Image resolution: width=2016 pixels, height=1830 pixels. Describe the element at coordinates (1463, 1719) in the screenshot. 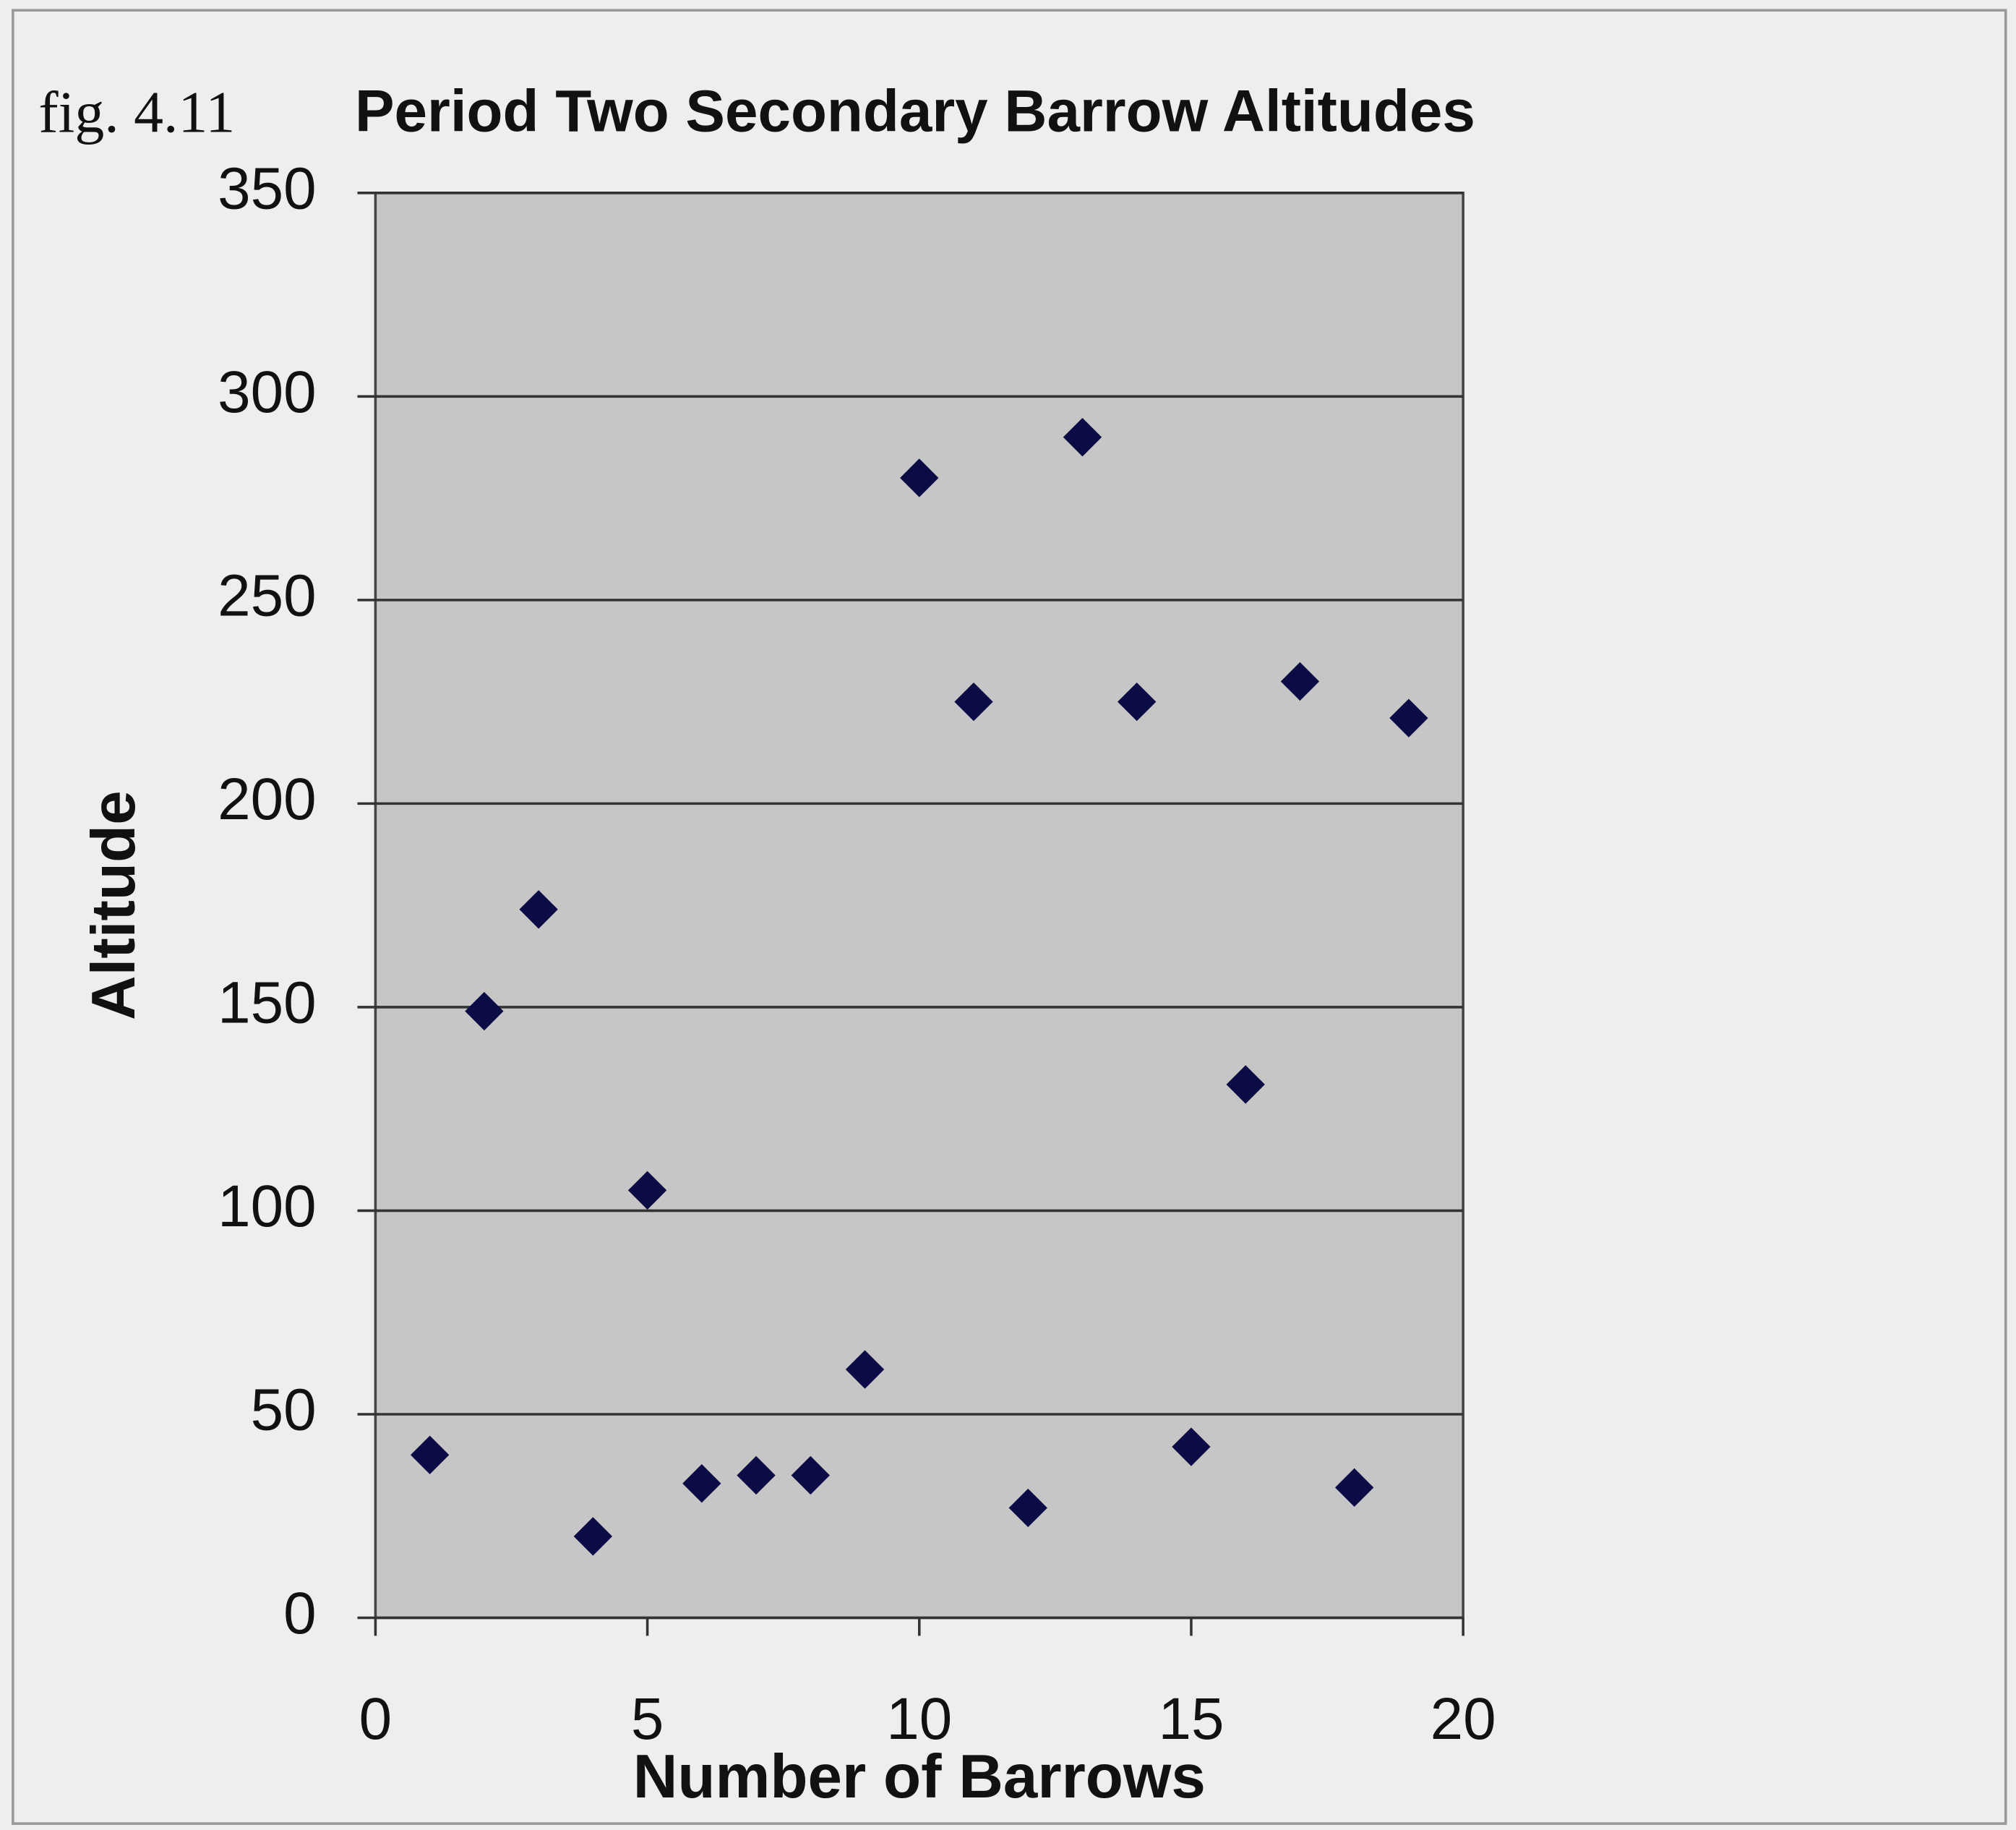

I see `x-tick-label: 20` at that location.